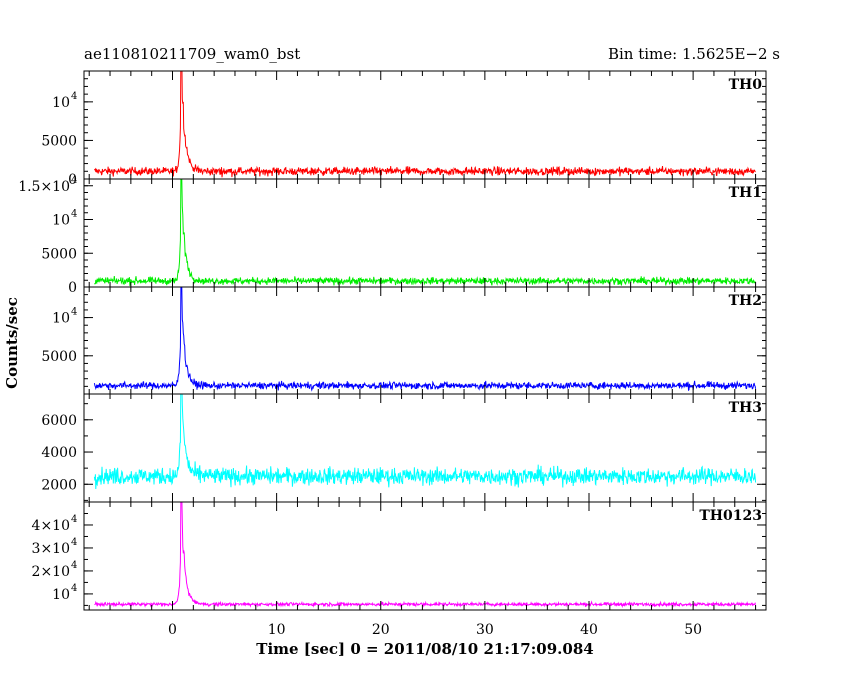  What do you see at coordinates (730, 516) in the screenshot?
I see `panel-label: TH0123` at bounding box center [730, 516].